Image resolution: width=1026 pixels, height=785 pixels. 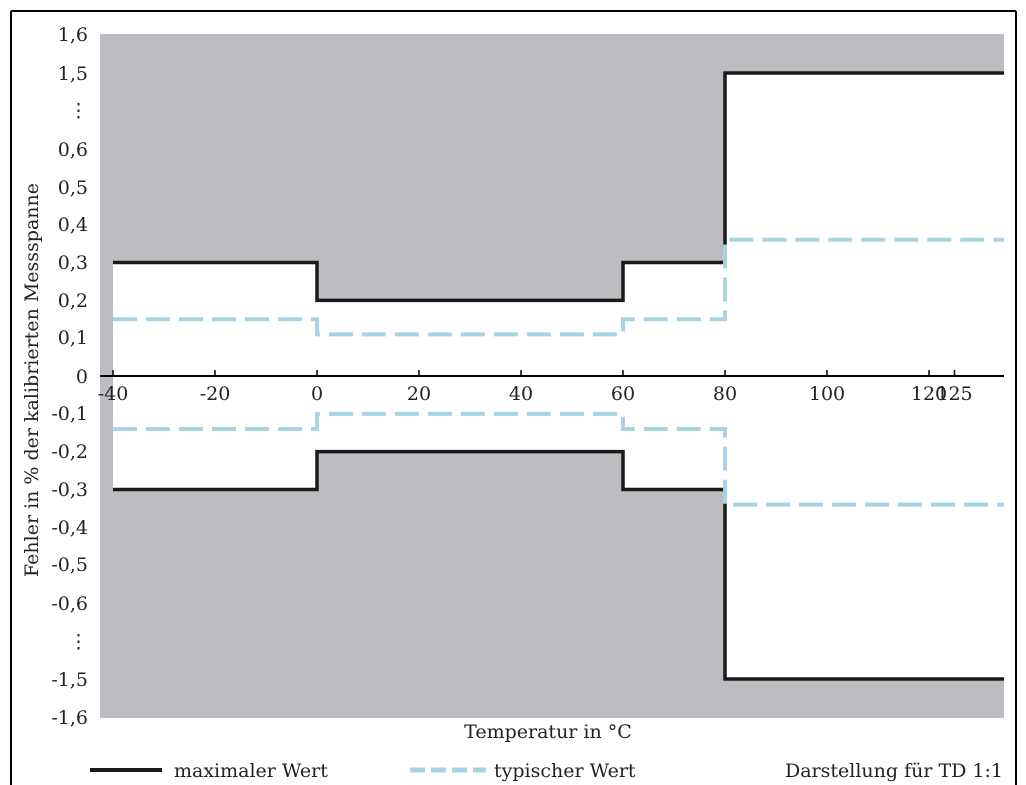 What do you see at coordinates (558, 287) in the screenshot?
I see `series-typ-upper-line` at bounding box center [558, 287].